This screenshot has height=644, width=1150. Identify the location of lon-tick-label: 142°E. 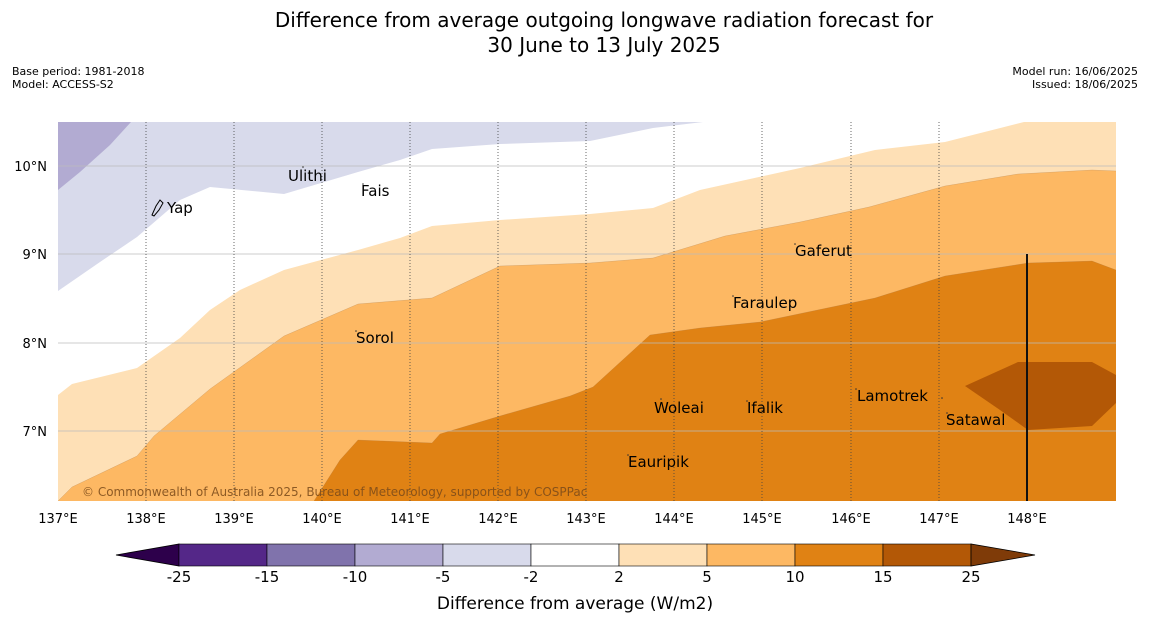
(498, 519).